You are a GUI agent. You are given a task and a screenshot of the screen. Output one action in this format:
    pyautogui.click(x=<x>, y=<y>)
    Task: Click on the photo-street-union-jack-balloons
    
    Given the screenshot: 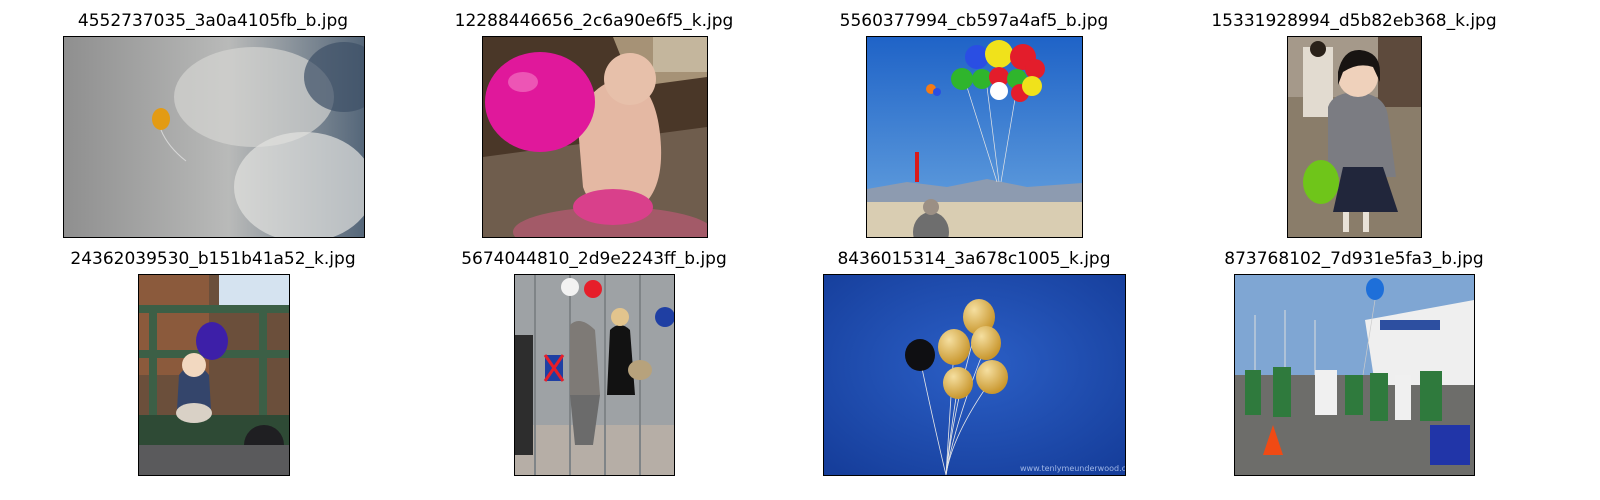 What is the action you would take?
    pyautogui.click(x=594, y=375)
    